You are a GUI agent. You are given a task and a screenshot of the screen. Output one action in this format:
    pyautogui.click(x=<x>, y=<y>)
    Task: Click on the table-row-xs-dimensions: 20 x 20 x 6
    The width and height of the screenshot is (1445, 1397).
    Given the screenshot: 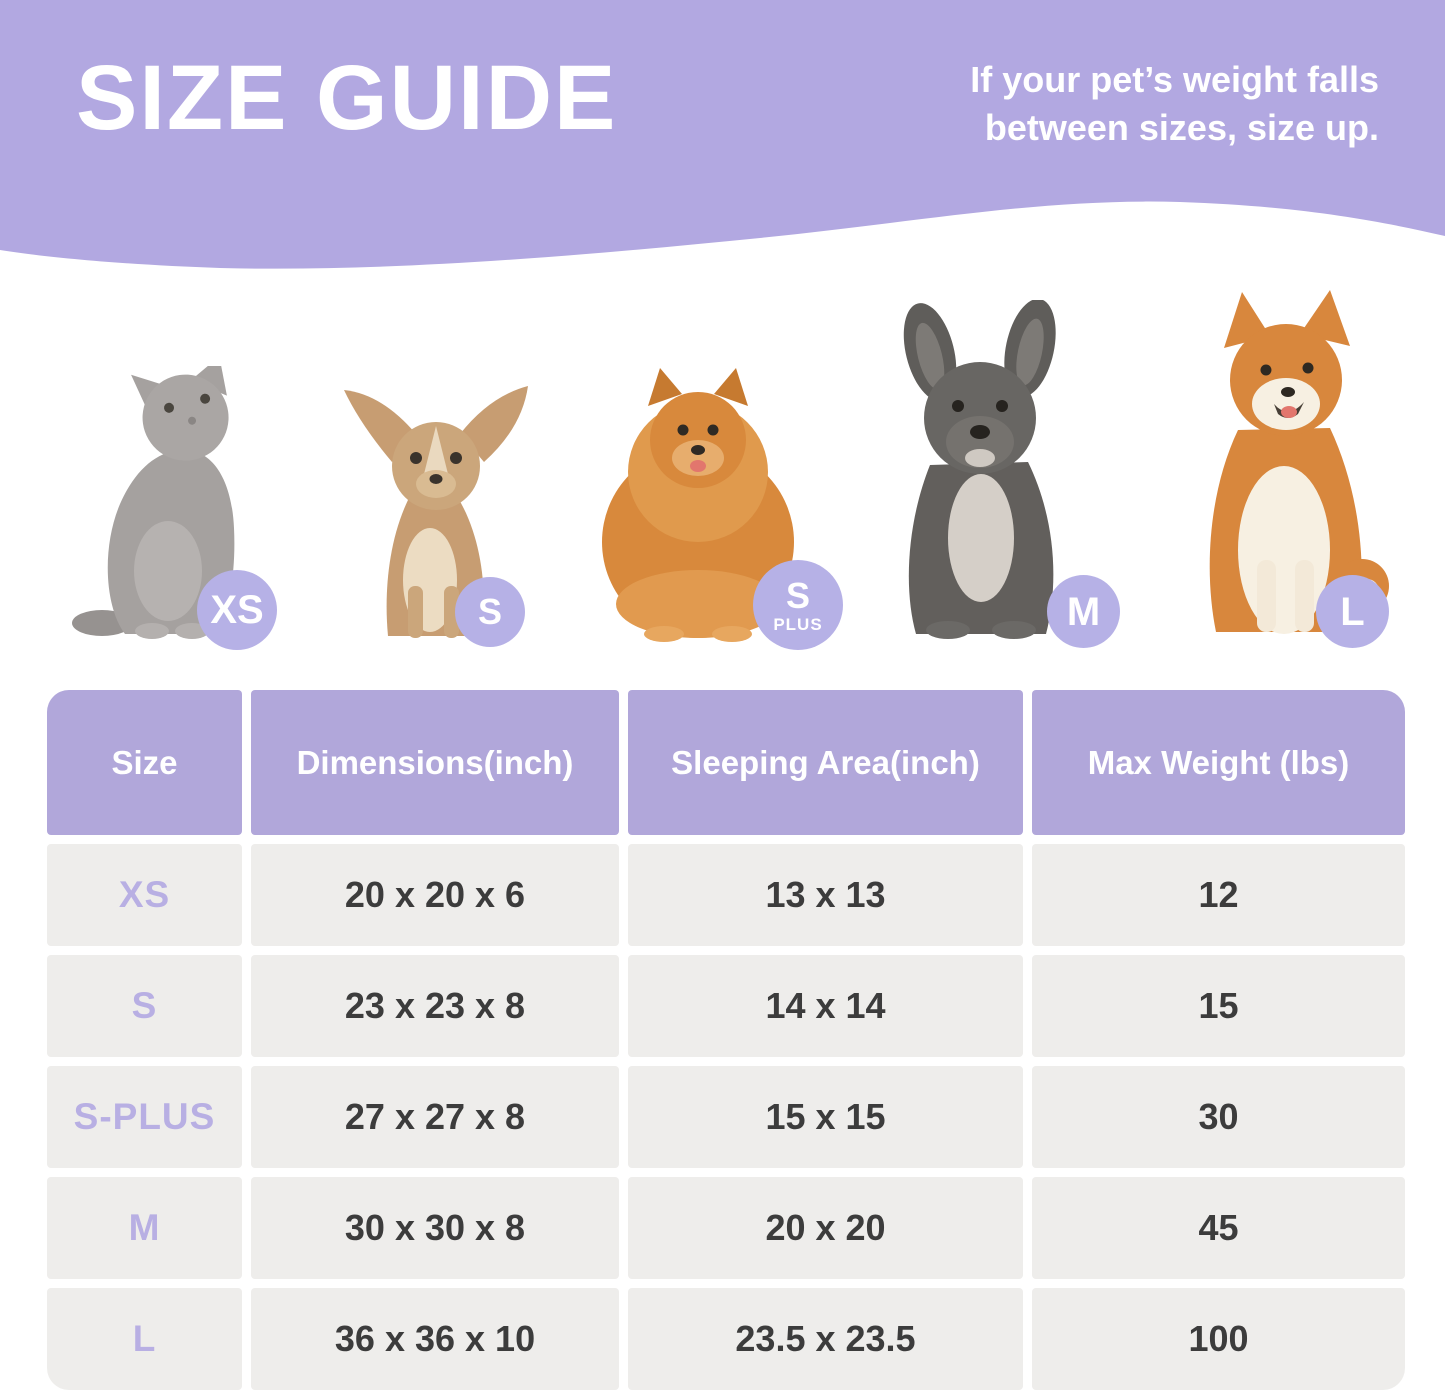 What is the action you would take?
    pyautogui.click(x=435, y=895)
    